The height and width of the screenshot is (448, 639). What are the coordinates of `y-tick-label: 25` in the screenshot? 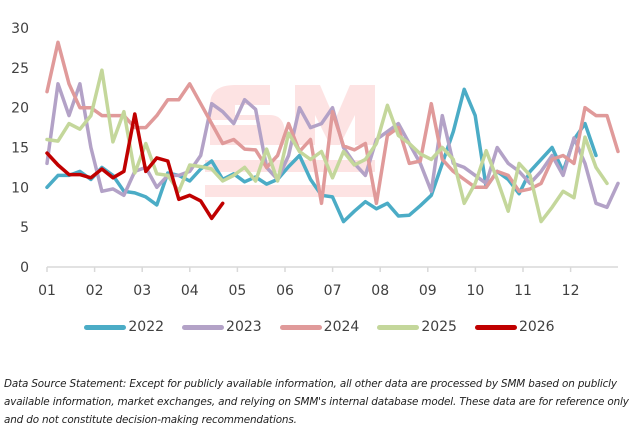 It's located at (20, 69).